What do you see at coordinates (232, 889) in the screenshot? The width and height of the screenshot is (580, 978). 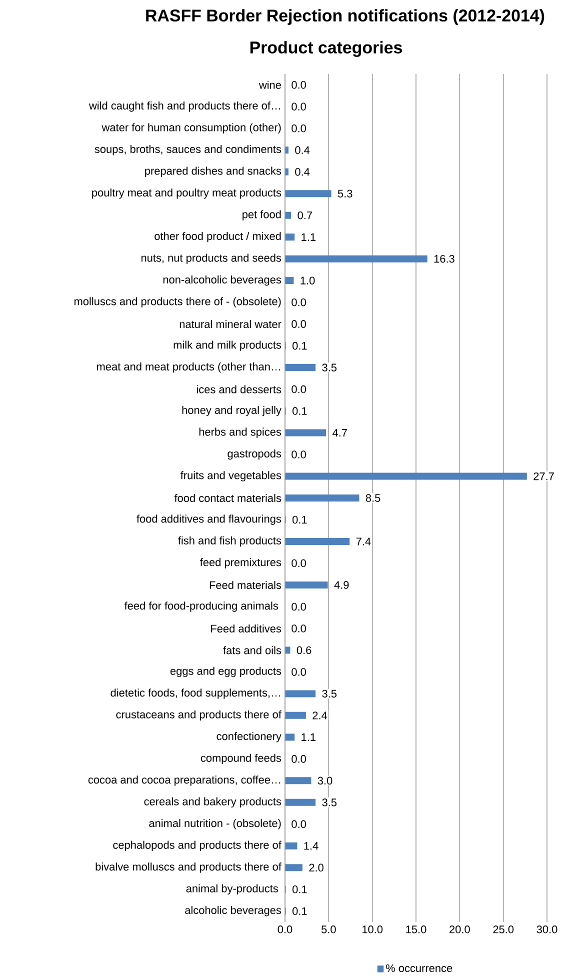 I see `y-tick-label: animal by-products` at bounding box center [232, 889].